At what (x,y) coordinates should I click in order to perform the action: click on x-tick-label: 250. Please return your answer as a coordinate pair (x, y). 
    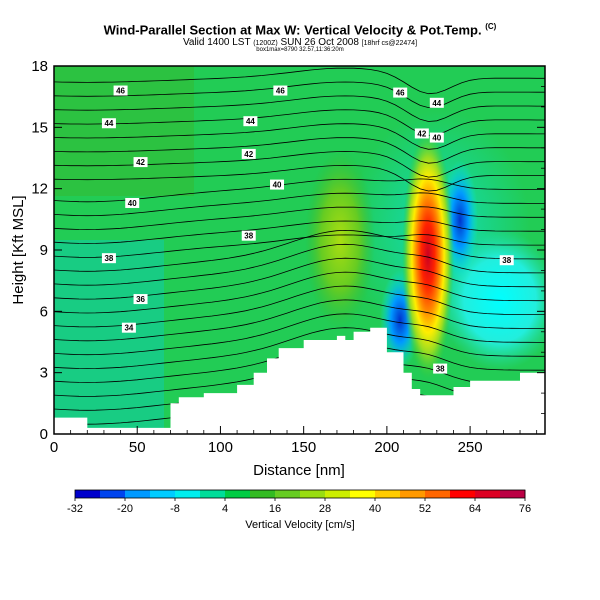
    Looking at the image, I should click on (470, 447).